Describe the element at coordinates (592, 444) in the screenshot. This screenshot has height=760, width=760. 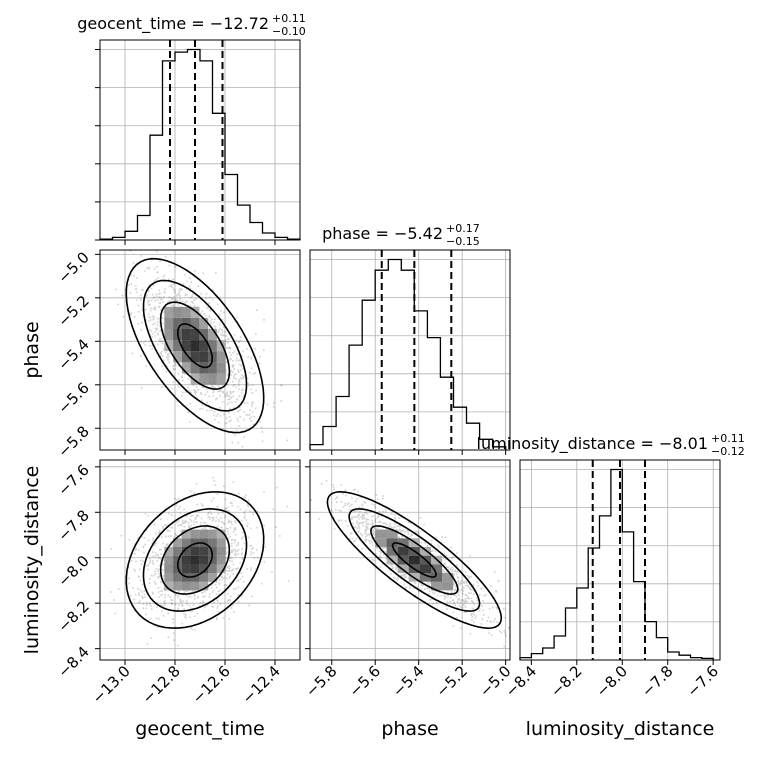
I see `panel-title: luminosity_distance = −8.01` at that location.